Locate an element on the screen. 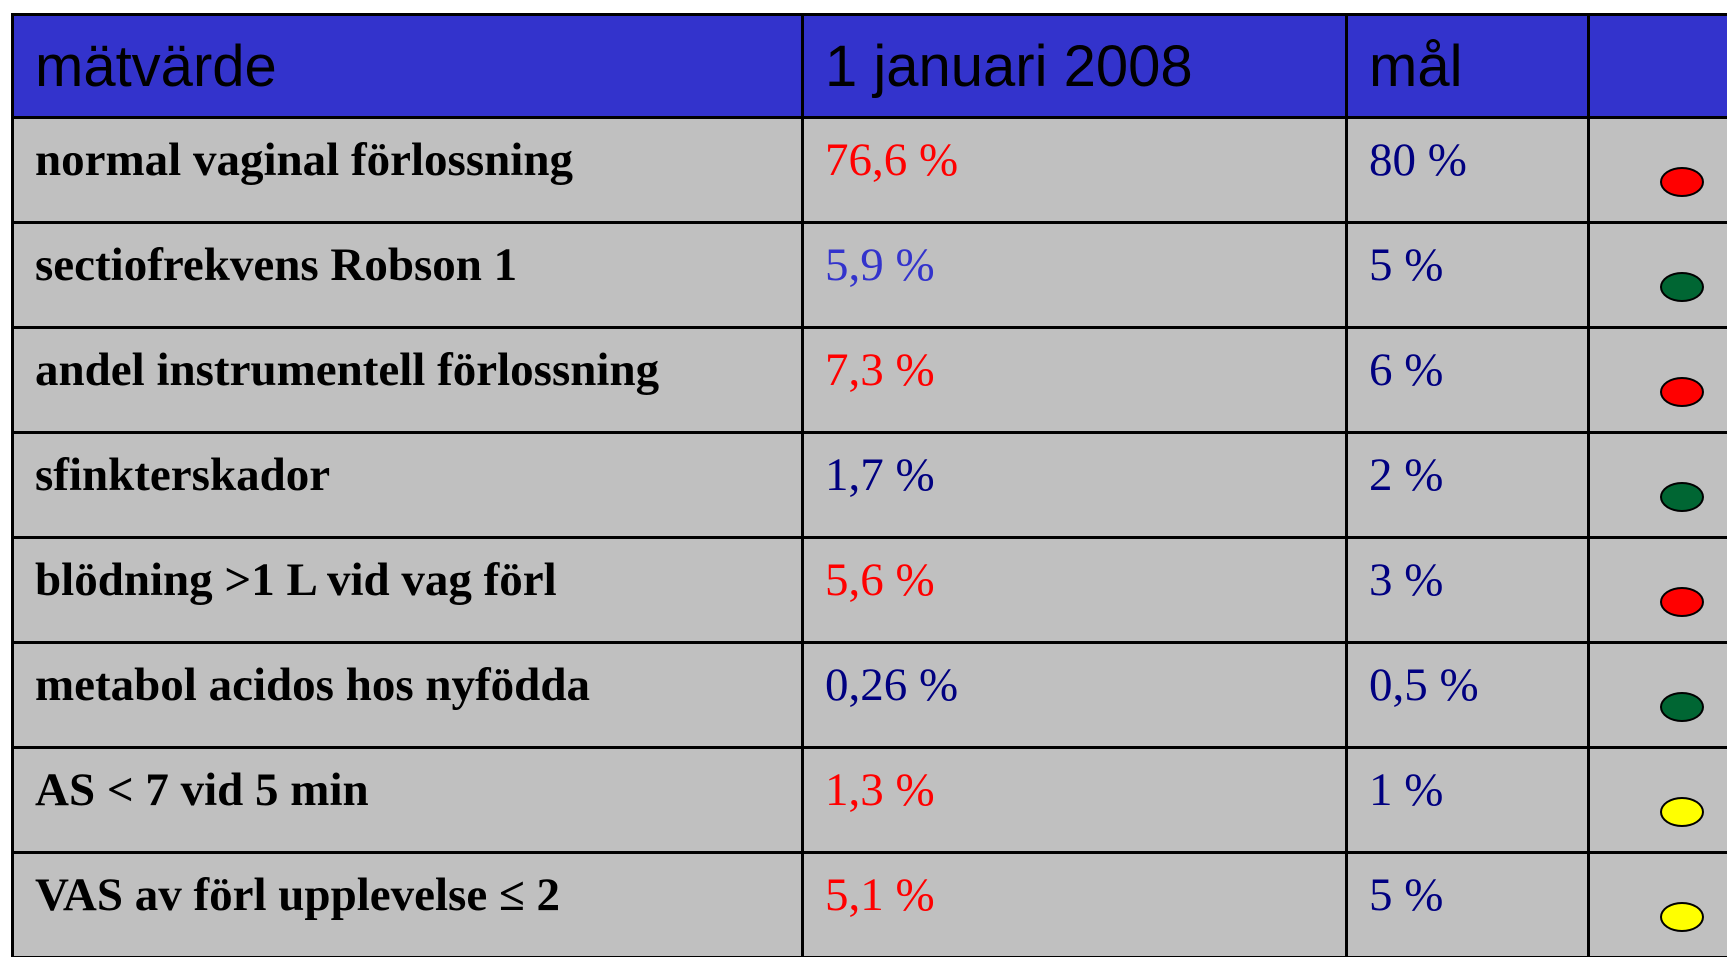 This screenshot has width=1727, height=957. label-cell: andel instrumentell förlossning is located at coordinates (407, 380).